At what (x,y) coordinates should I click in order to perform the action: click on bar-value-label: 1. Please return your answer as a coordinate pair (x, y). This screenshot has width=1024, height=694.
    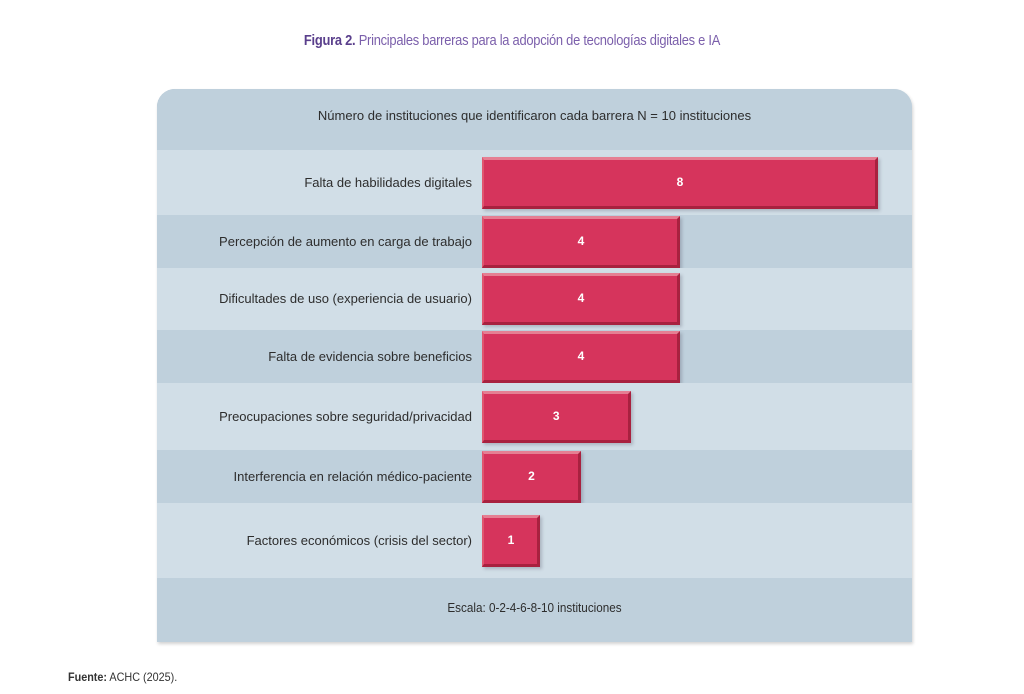
    Looking at the image, I should click on (511, 539).